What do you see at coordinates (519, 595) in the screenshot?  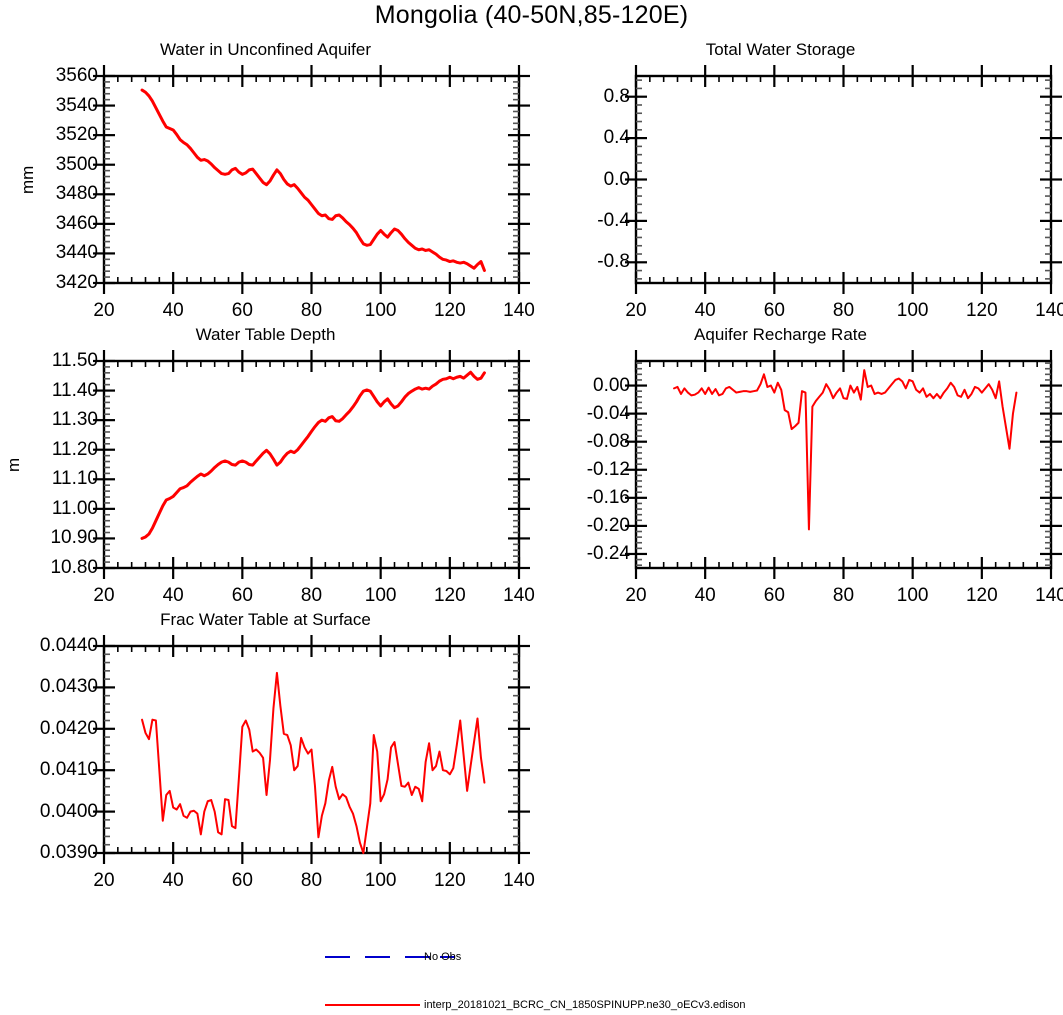 I see `panel-3-x-tick-label: 140` at bounding box center [519, 595].